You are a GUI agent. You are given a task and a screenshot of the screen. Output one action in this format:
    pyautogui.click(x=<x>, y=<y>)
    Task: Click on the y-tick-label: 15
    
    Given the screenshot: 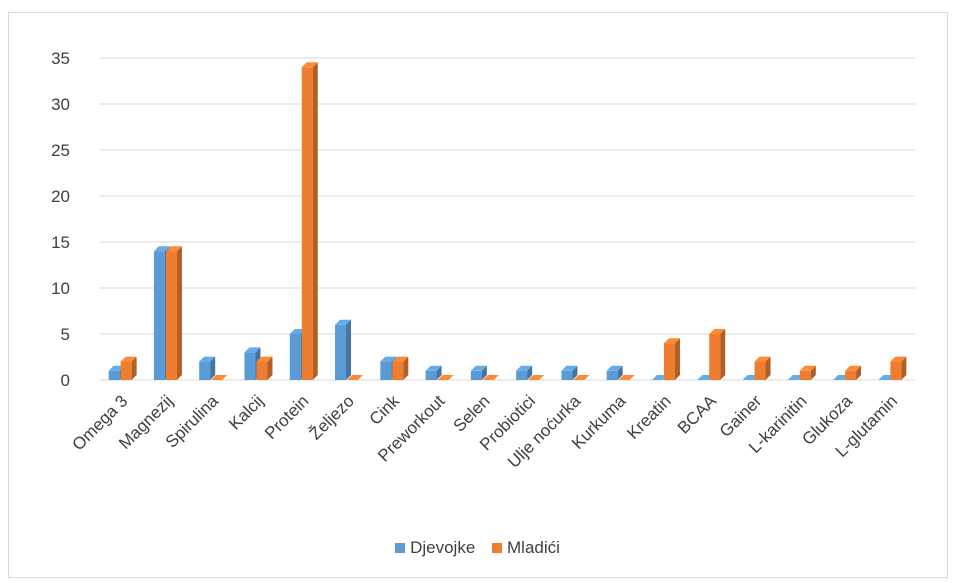 What is the action you would take?
    pyautogui.click(x=60, y=242)
    